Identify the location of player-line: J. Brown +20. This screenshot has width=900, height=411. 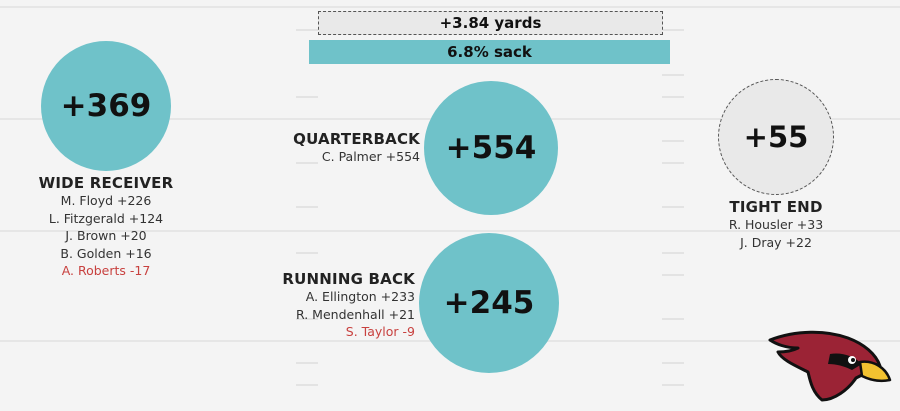
(106, 235).